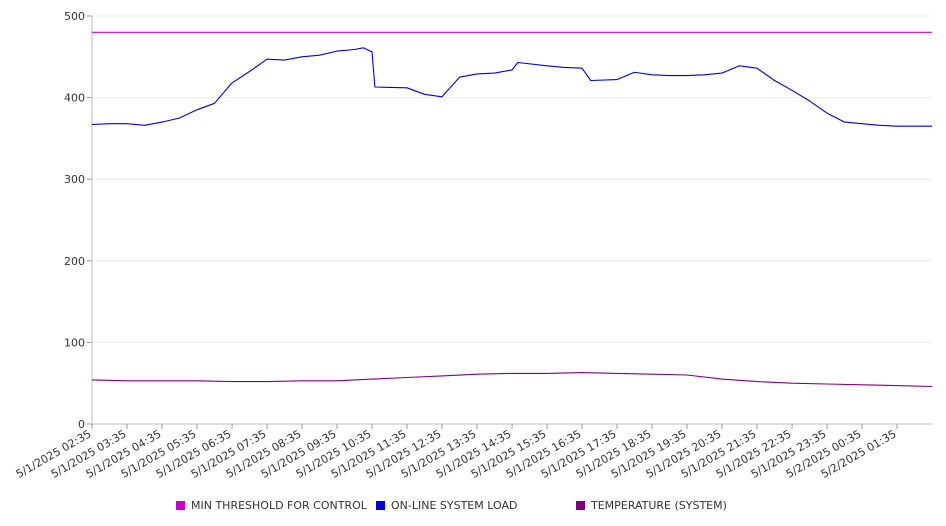  I want to click on y-tick-label: 200, so click(74, 261).